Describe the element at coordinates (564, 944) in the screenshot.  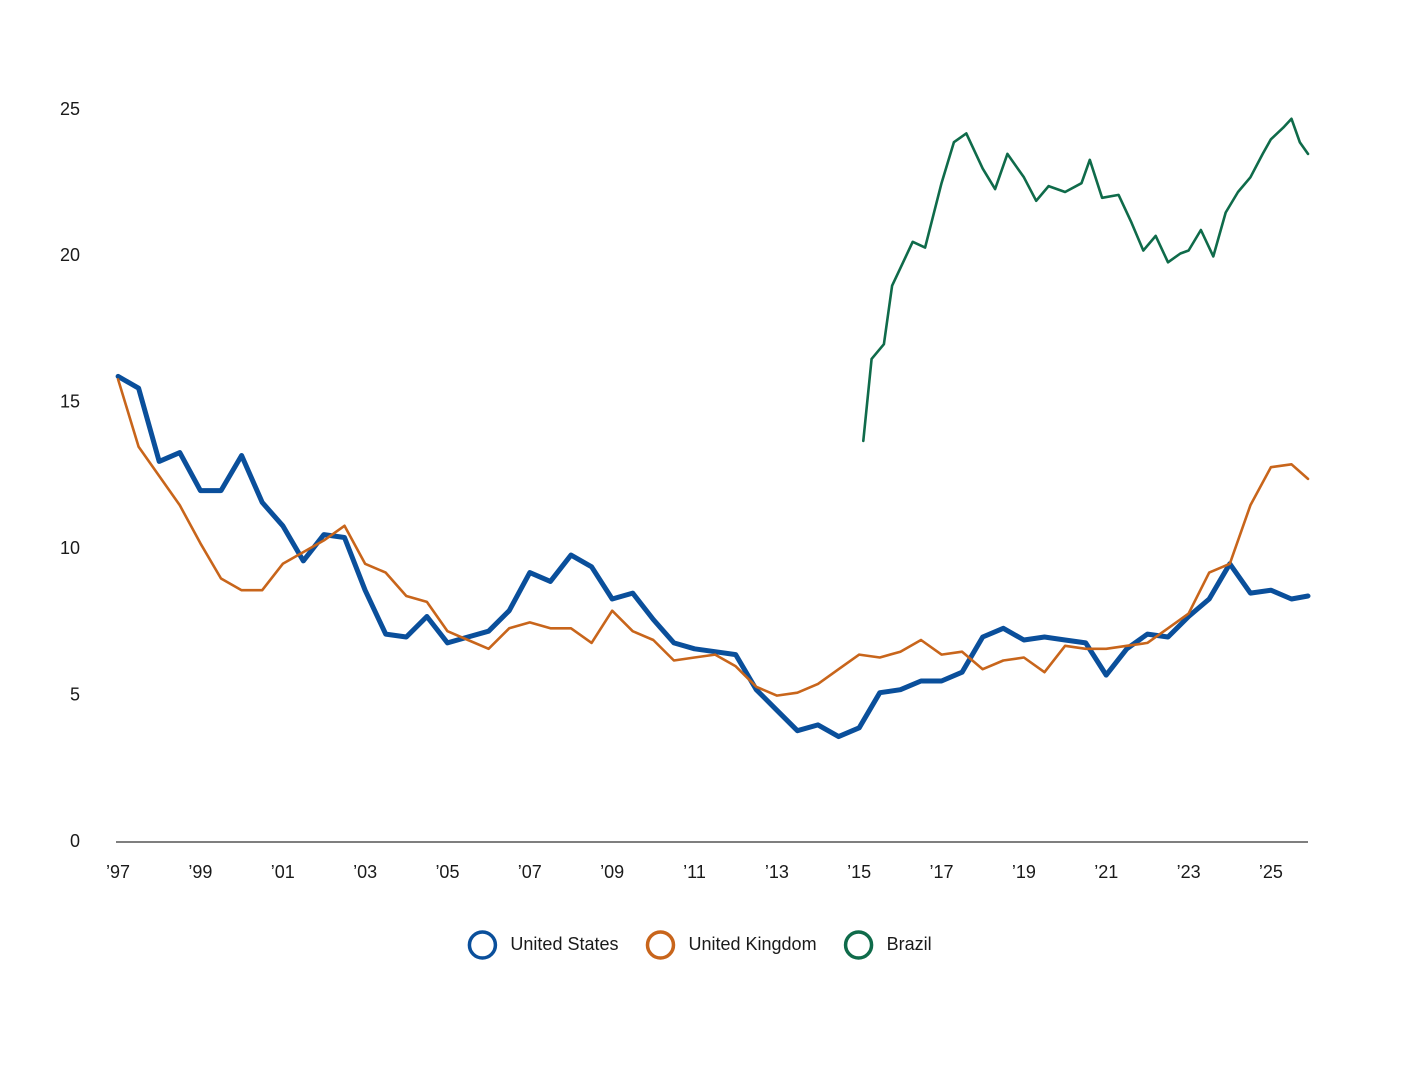
I see `legend-label: United States` at that location.